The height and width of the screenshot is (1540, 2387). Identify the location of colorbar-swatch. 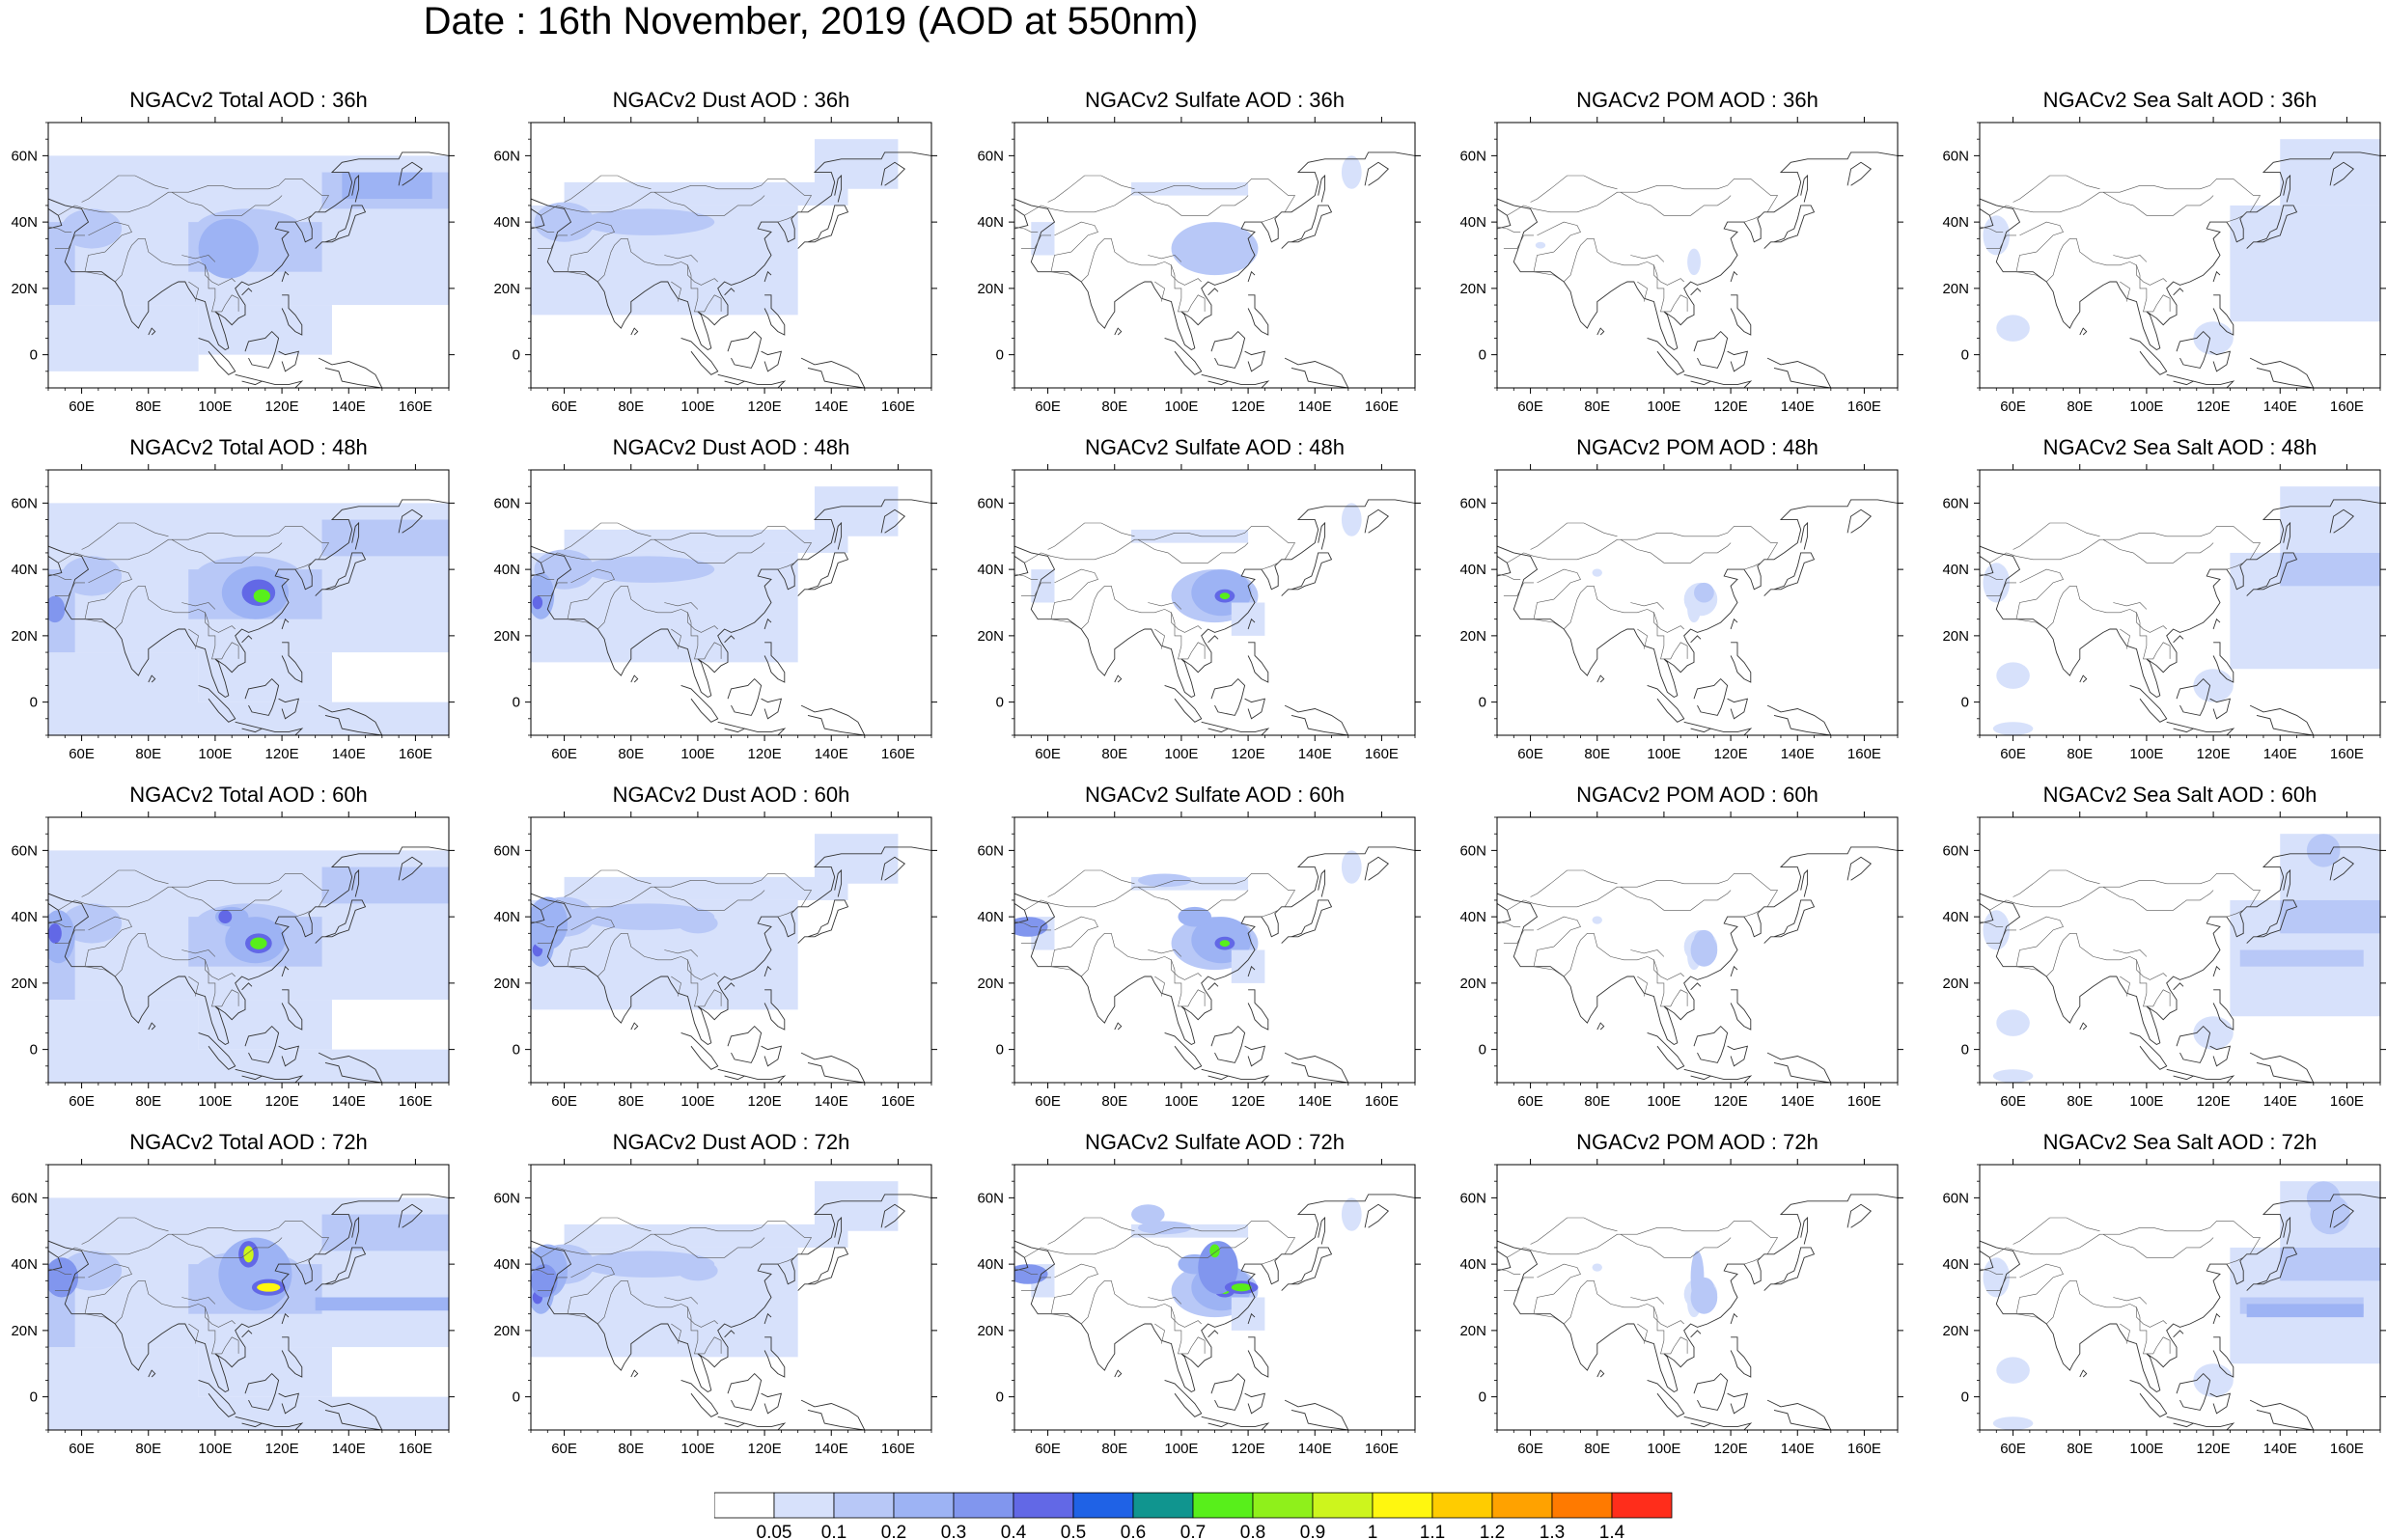
(1223, 1505).